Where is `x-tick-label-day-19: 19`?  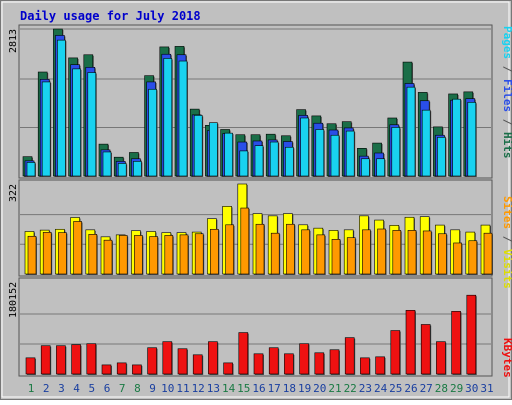
x-tick-label-day-19: 19 is located at coordinates (304, 388).